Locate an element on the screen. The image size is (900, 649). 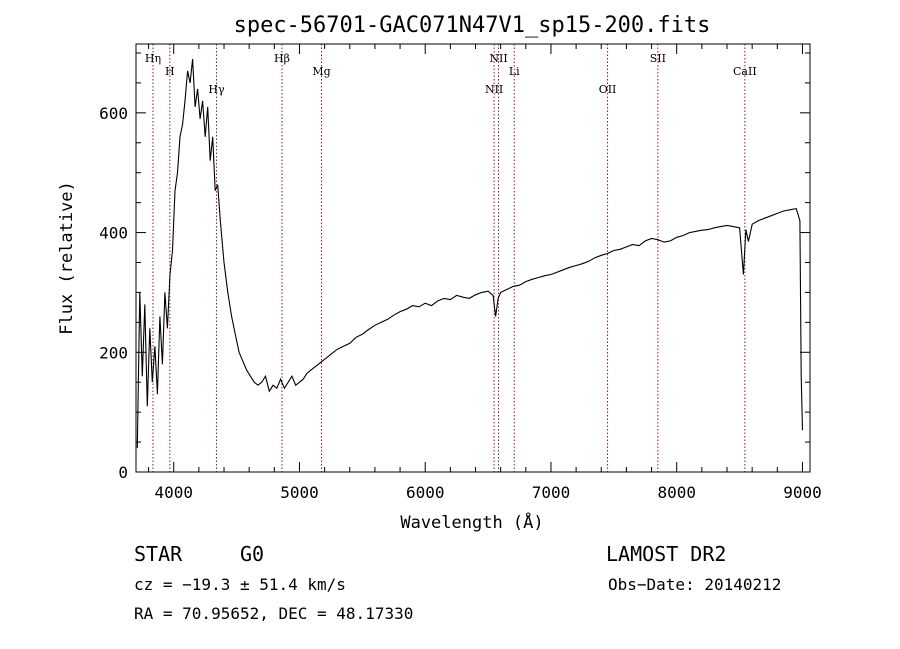
spectral-line-label: Li is located at coordinates (514, 71).